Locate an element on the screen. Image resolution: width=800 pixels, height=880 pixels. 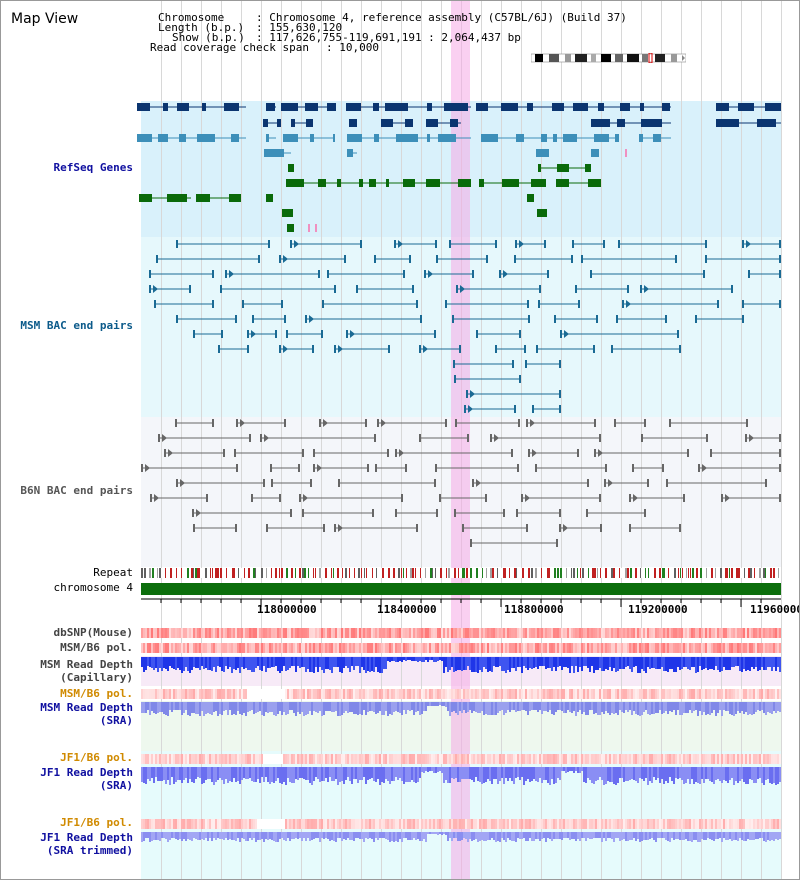
dbsnp-track-label: dbSNP(Mouse) is located at coordinates (93, 632).